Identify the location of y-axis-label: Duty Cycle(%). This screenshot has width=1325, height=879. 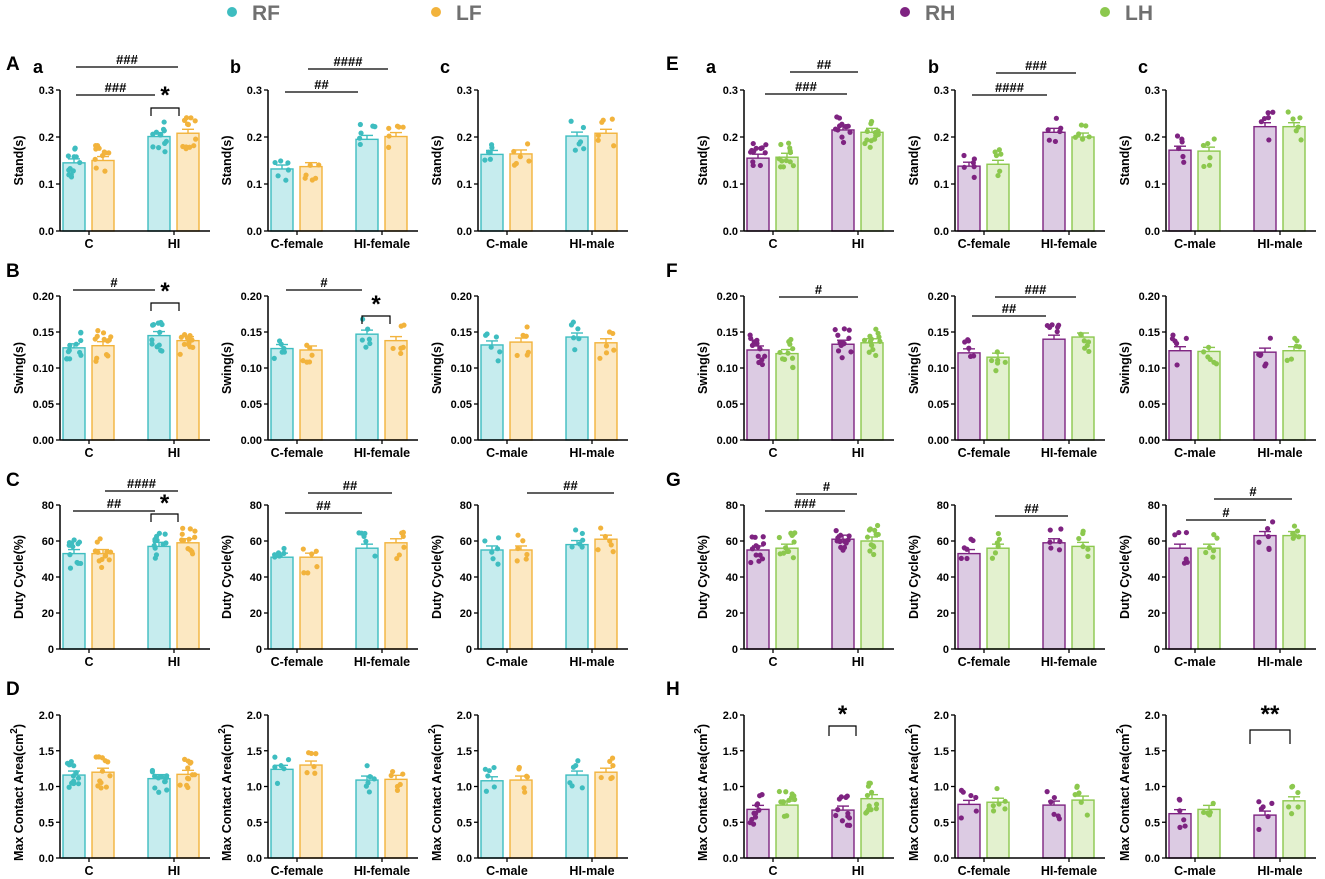
(227, 577).